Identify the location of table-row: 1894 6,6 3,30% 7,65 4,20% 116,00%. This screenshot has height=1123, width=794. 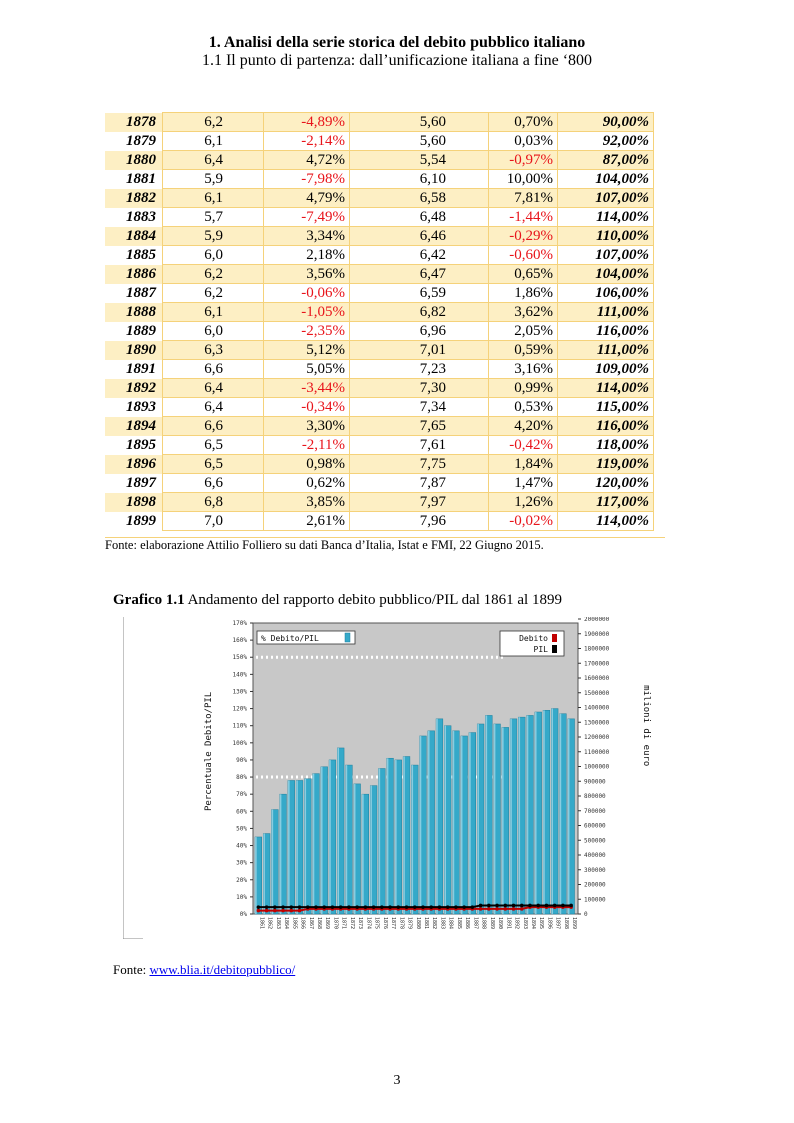
(379, 426).